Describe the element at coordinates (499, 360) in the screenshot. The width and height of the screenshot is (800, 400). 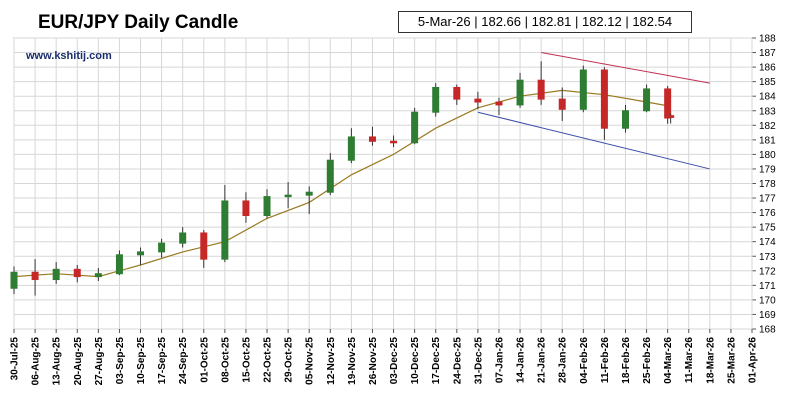
I see `x-tick-label: 07-Jan-26` at that location.